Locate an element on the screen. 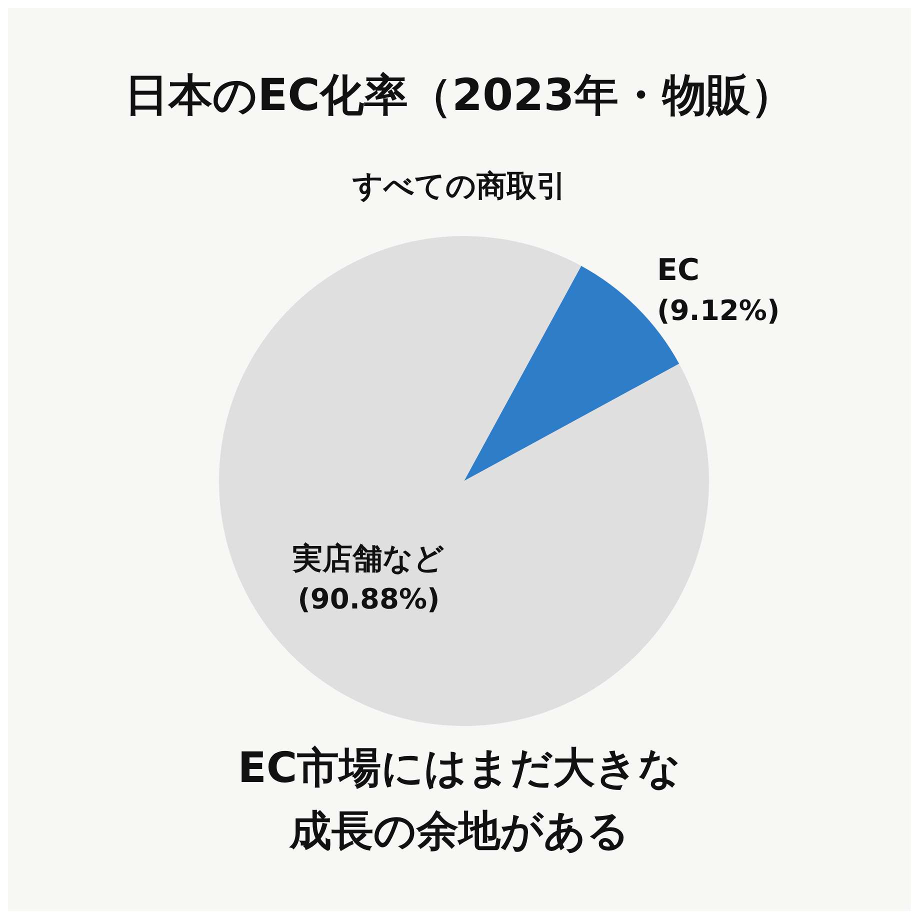 This screenshot has width=919, height=919. chart-subtitle: すべての商取引 is located at coordinates (460, 187).